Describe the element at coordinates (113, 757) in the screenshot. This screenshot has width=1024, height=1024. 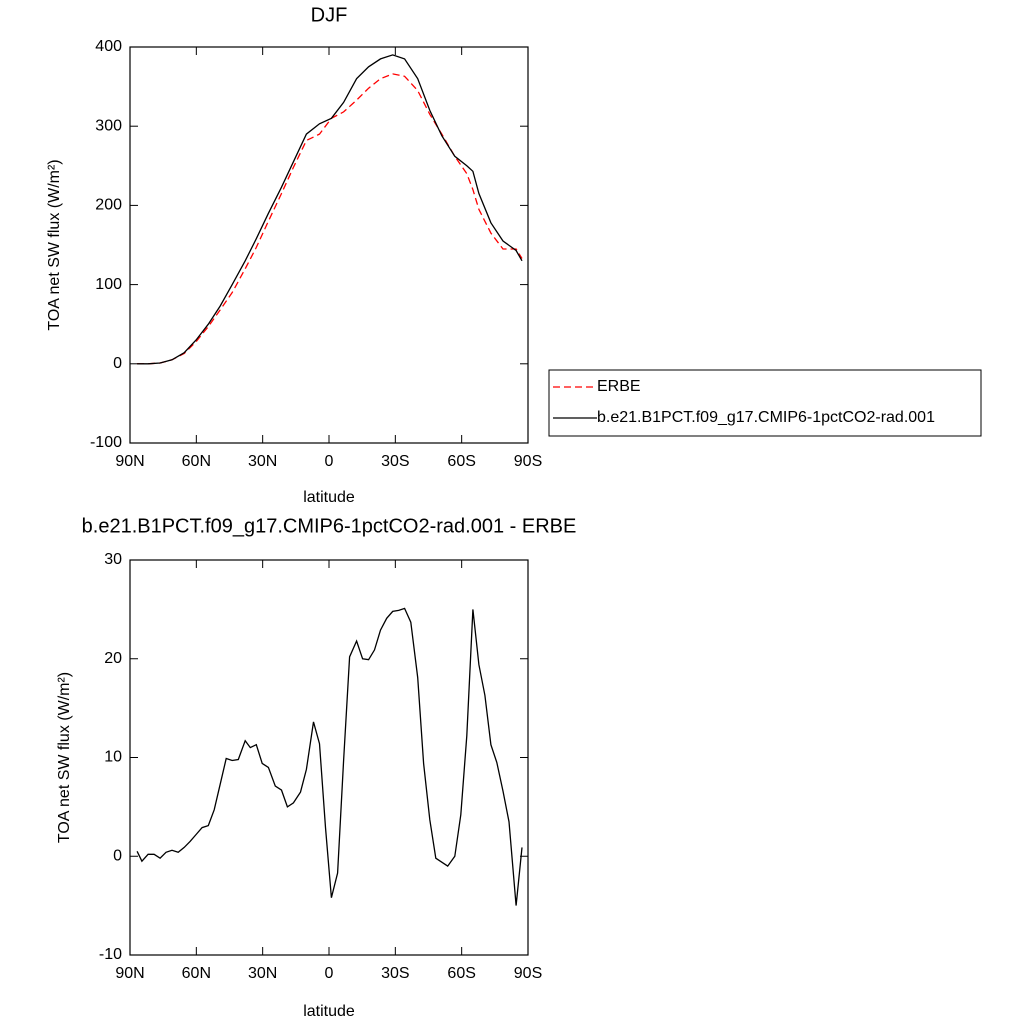
I see `y-tick-label: 10` at that location.